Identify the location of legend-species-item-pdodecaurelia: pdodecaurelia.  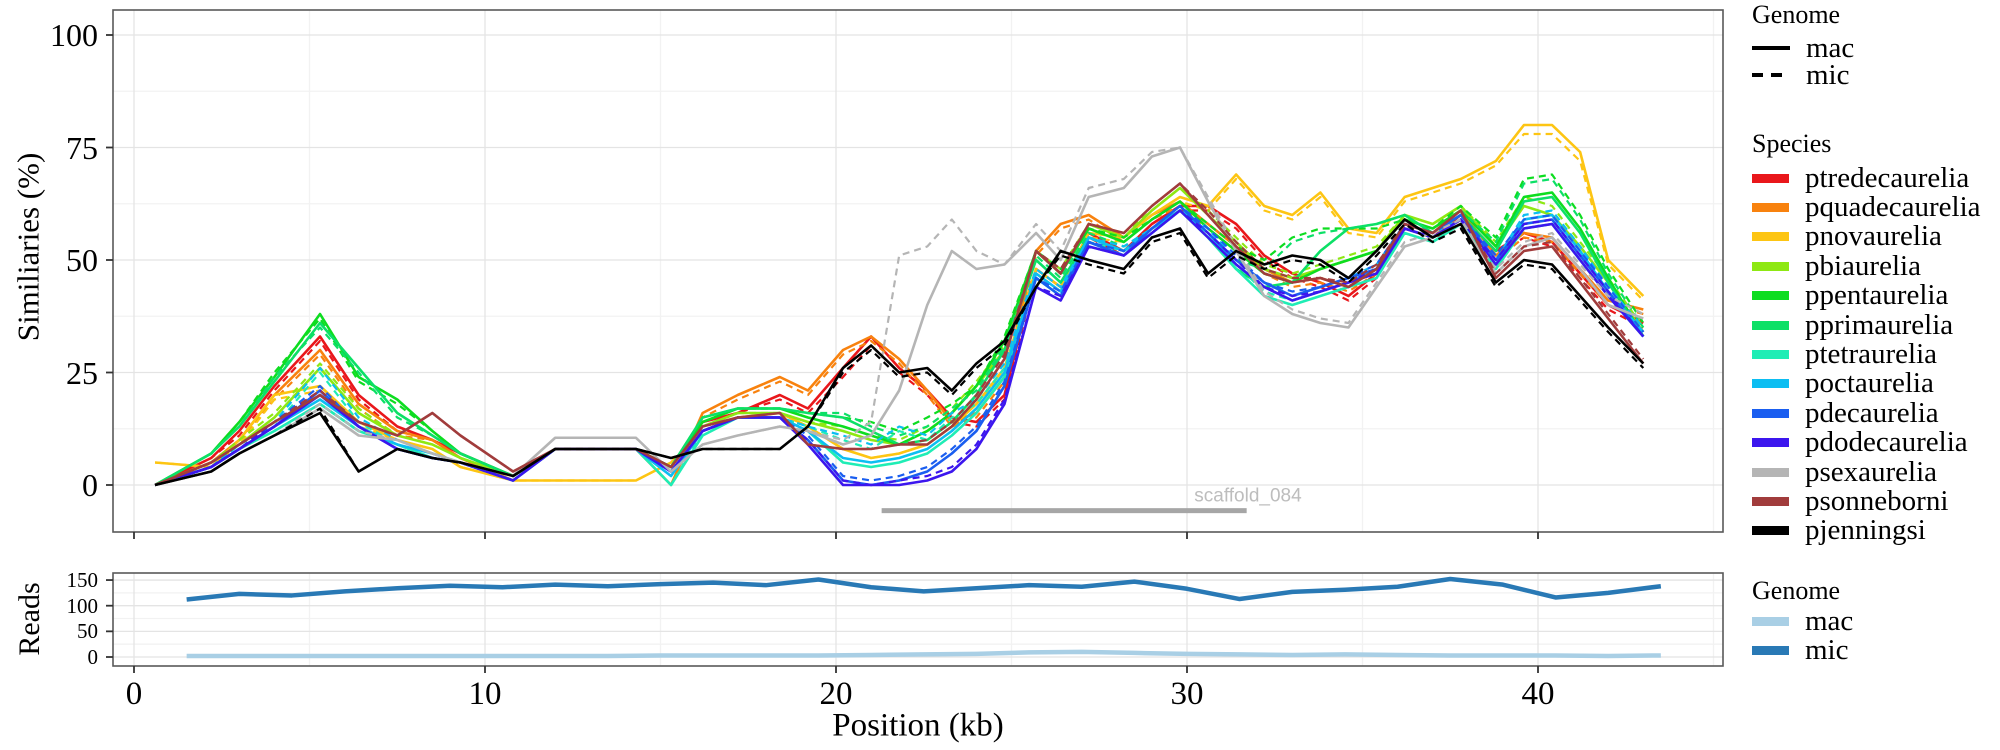
(1860, 443).